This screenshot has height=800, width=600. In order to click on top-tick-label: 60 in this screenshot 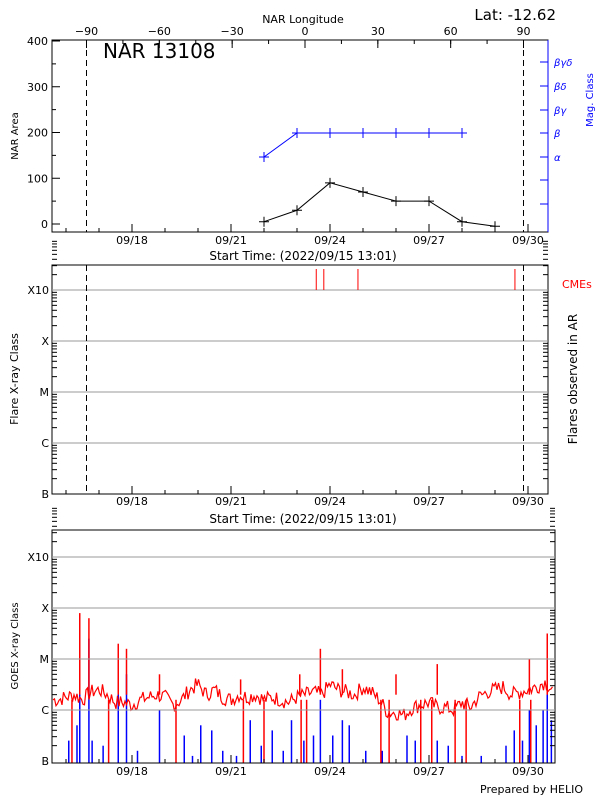, I will do `click(451, 31)`.